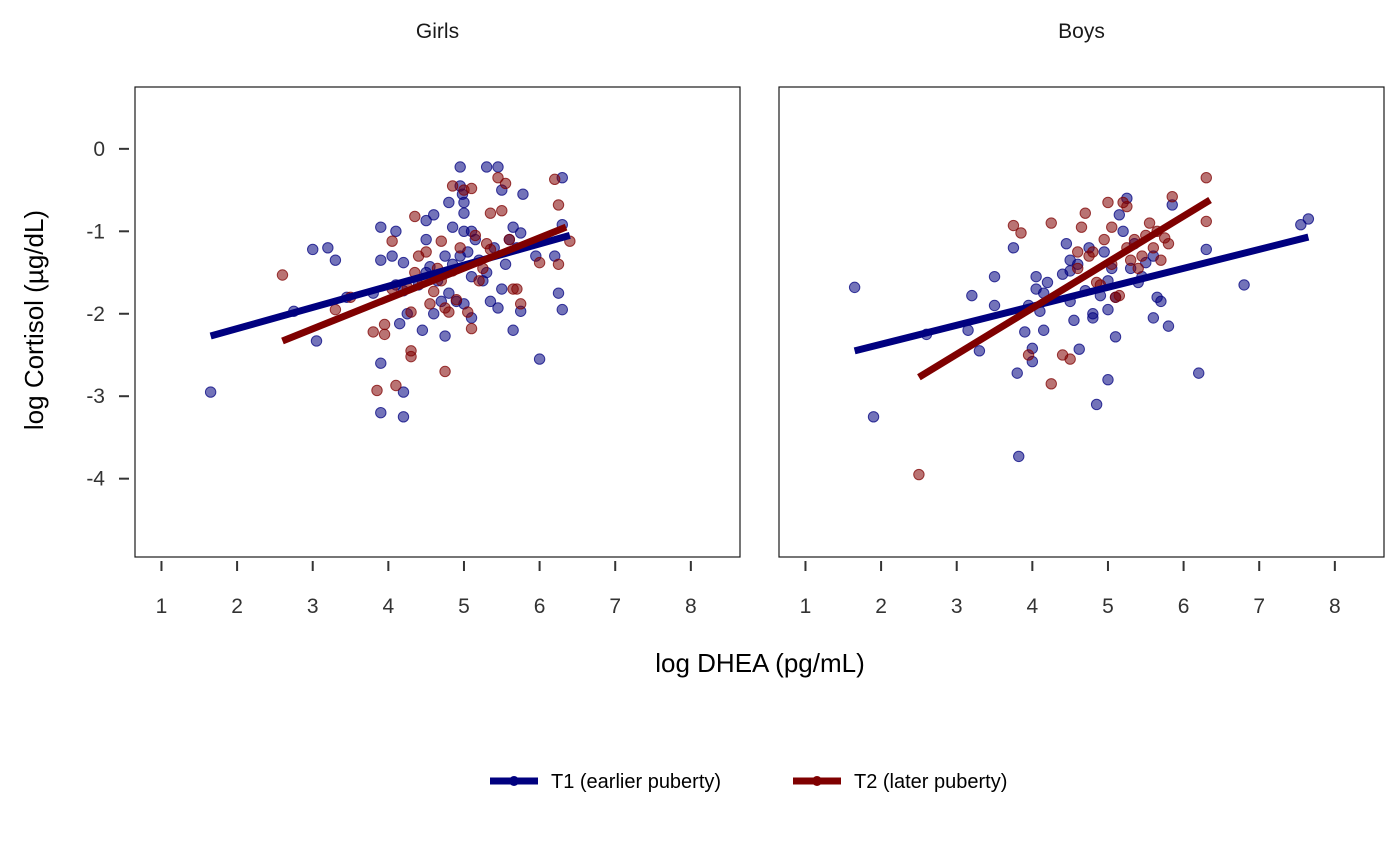  Describe the element at coordinates (1033, 606) in the screenshot. I see `x-tick-label: 4` at that location.